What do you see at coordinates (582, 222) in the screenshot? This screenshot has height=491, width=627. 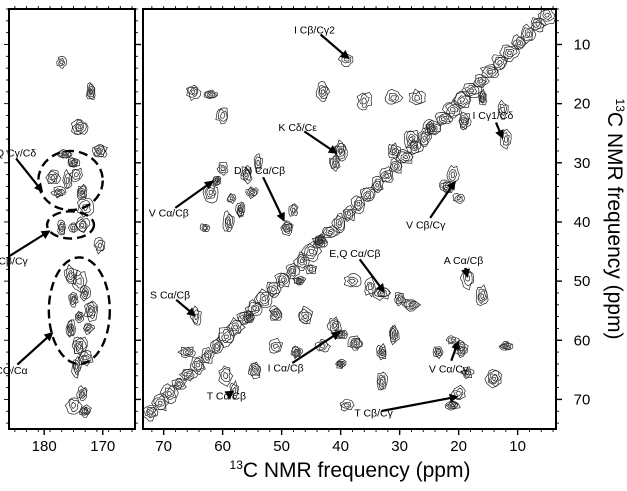 I see `y-tick-label: 40` at bounding box center [582, 222].